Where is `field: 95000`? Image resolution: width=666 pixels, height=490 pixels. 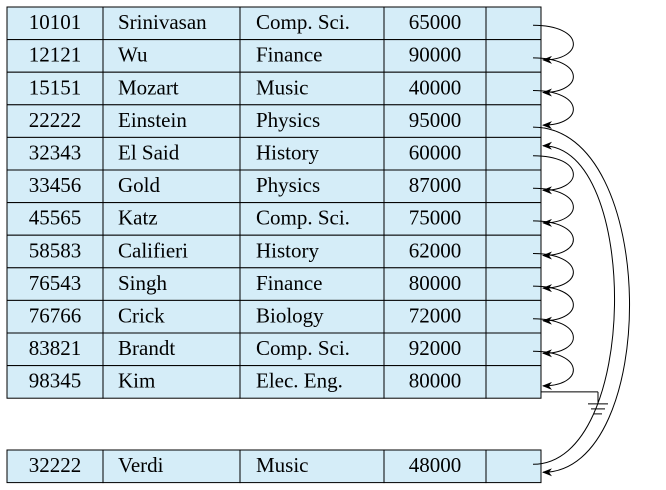
field: 95000 is located at coordinates (435, 120).